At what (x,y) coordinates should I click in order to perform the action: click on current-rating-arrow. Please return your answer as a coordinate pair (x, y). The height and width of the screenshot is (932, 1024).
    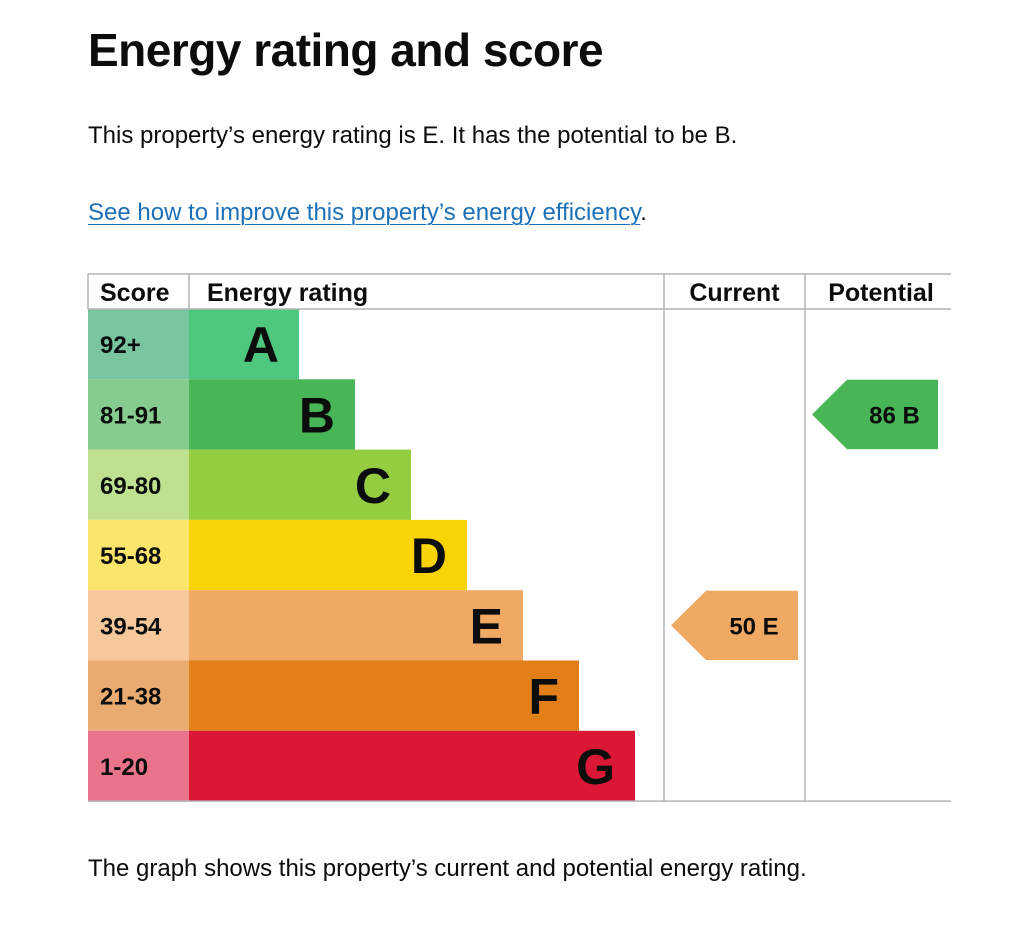
    Looking at the image, I should click on (734, 625).